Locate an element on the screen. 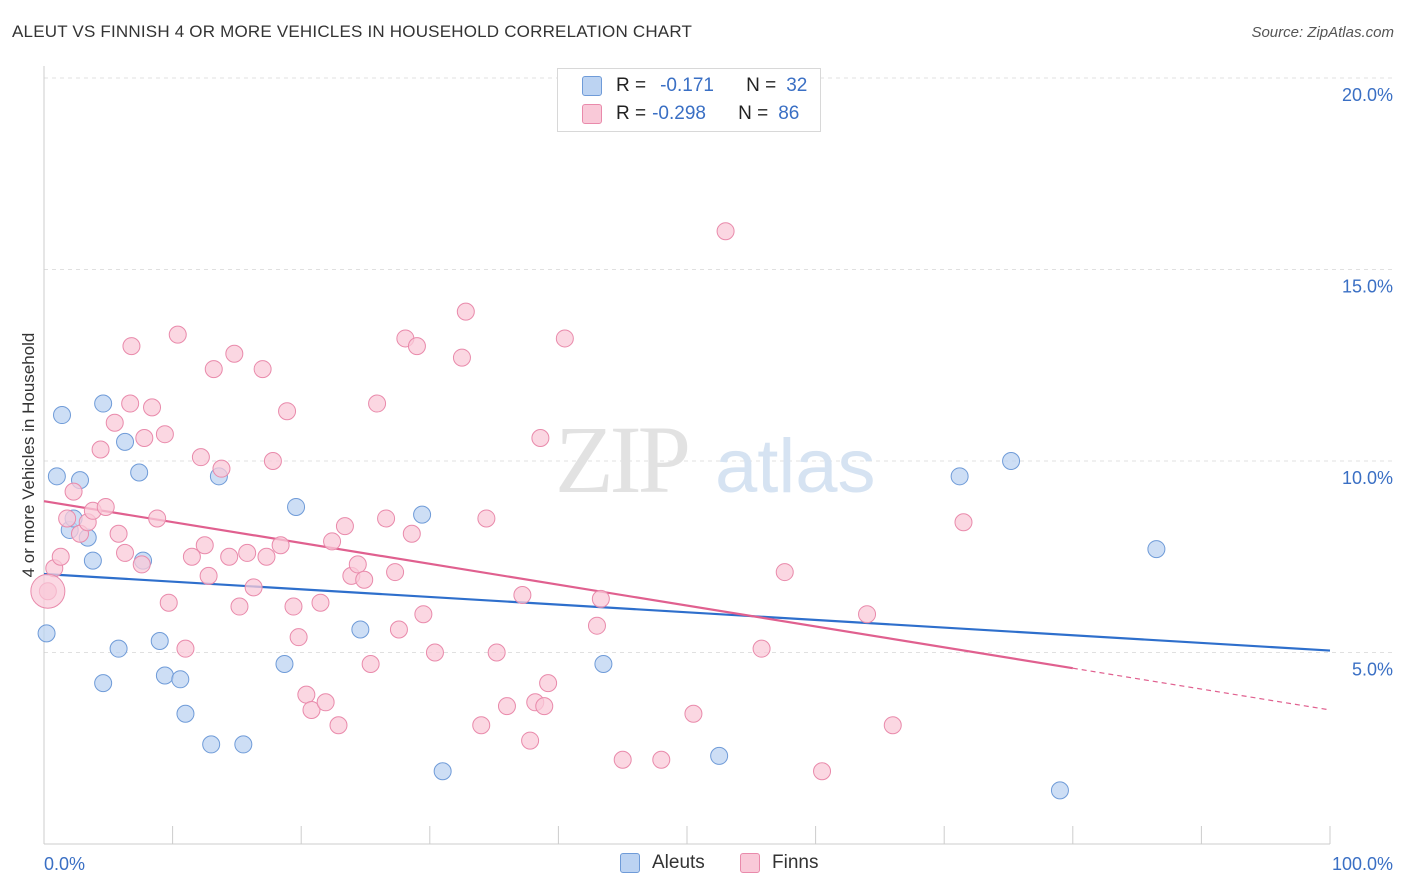  finns-trend-extension is located at coordinates (1201, 689).